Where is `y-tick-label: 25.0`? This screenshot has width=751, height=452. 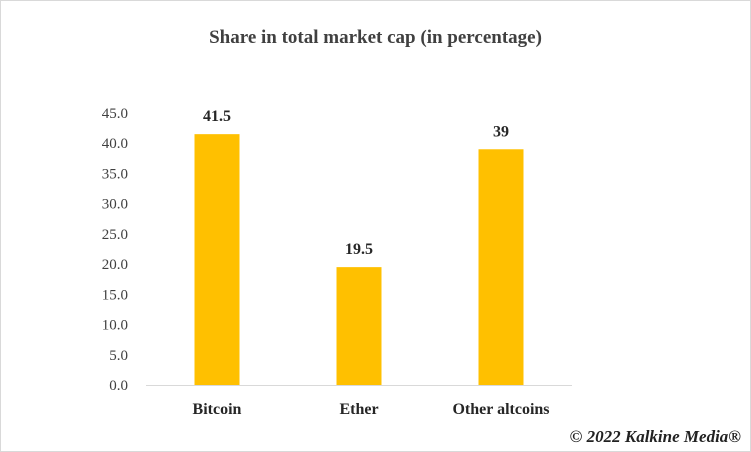 y-tick-label: 25.0 is located at coordinates (115, 235).